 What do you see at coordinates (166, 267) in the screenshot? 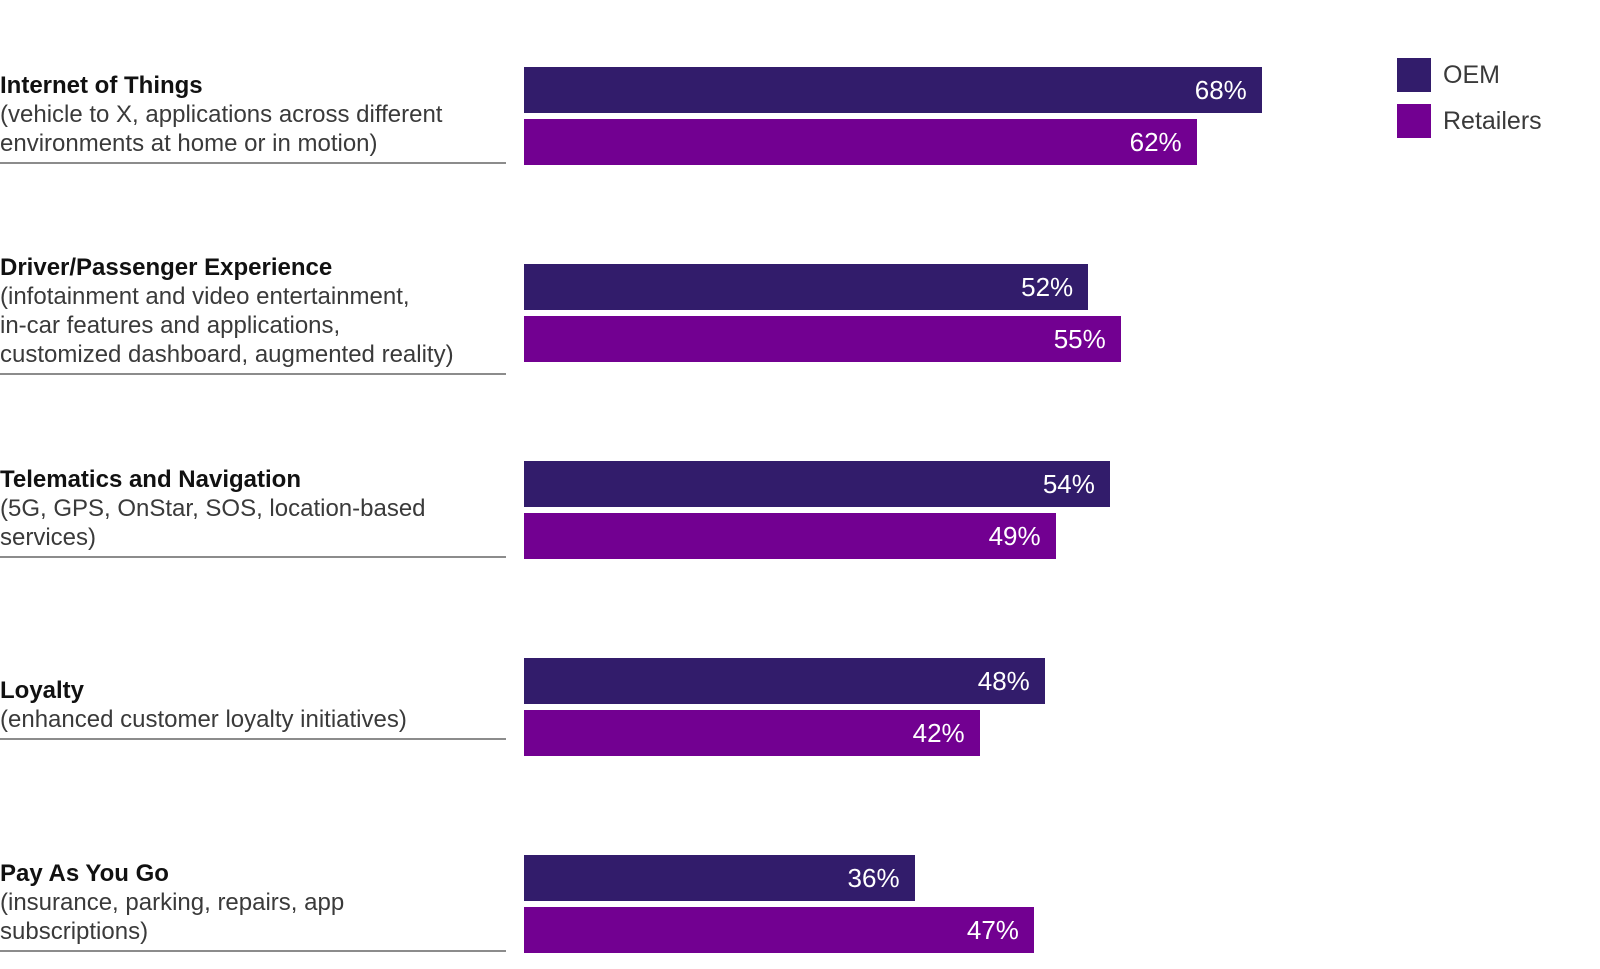
I see `category-title: Driver/Passenger Experience` at bounding box center [166, 267].